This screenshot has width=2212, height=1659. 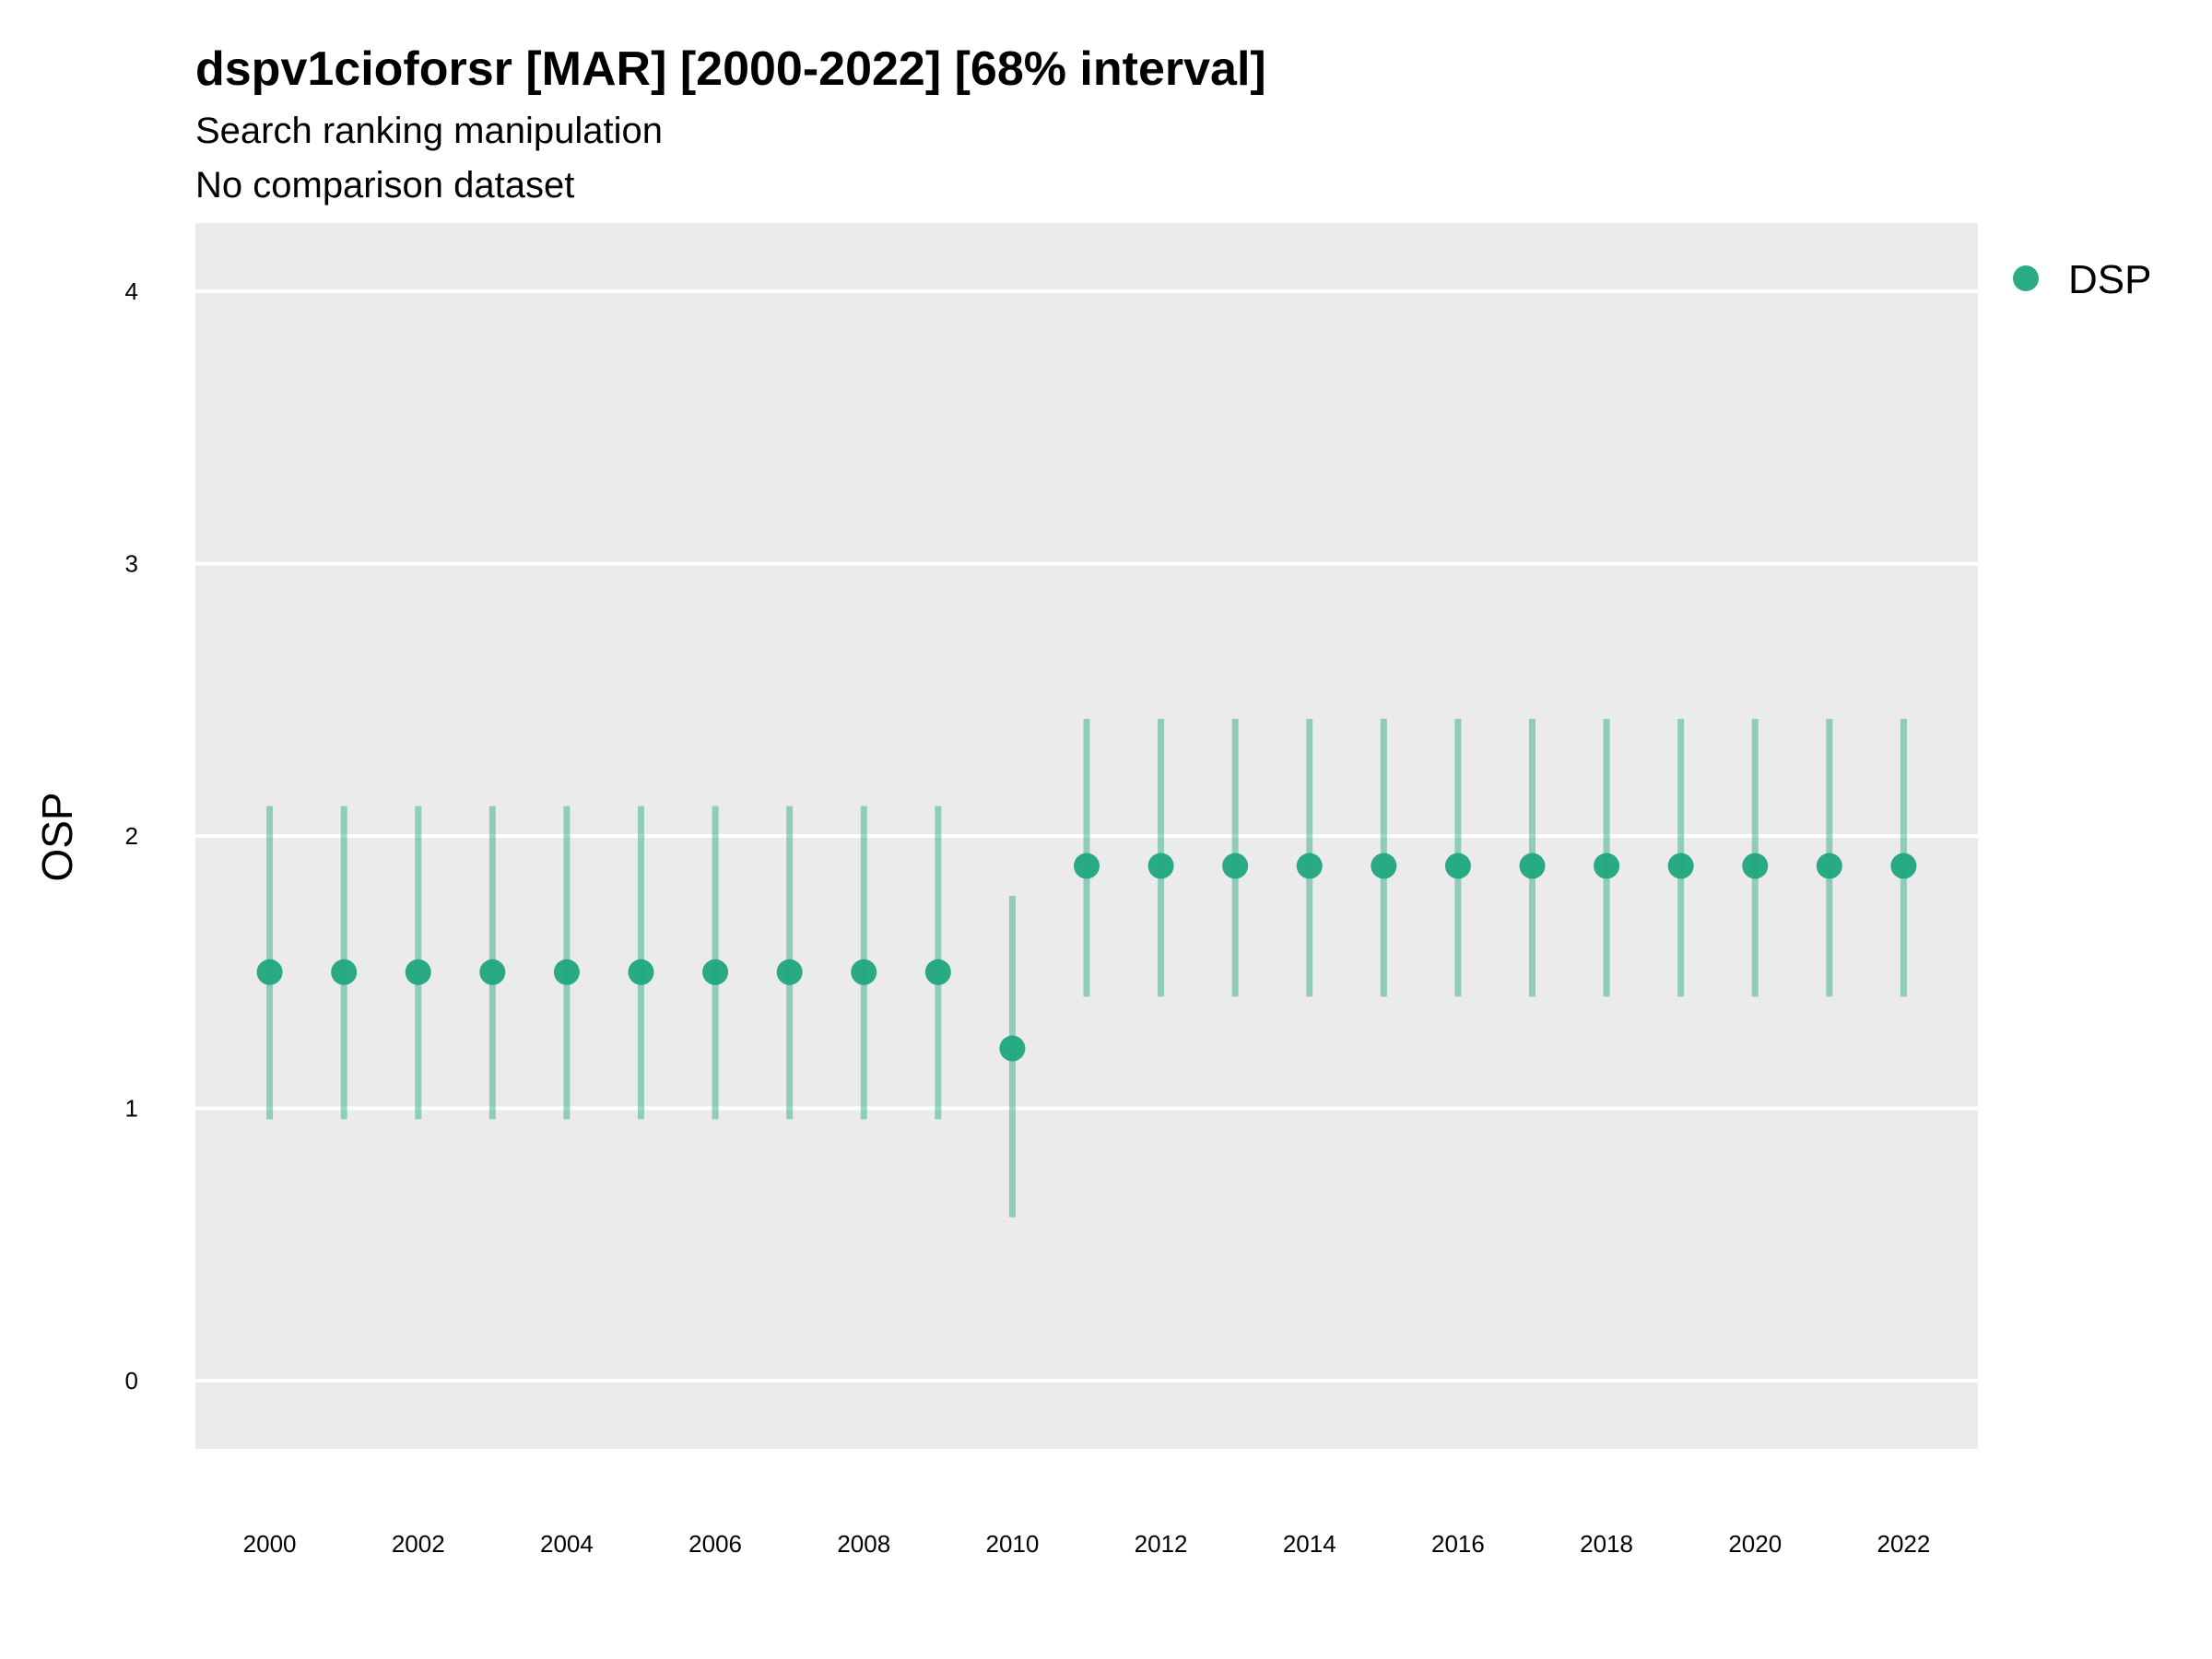 What do you see at coordinates (1606, 1544) in the screenshot?
I see `x-tick-label: 2018` at bounding box center [1606, 1544].